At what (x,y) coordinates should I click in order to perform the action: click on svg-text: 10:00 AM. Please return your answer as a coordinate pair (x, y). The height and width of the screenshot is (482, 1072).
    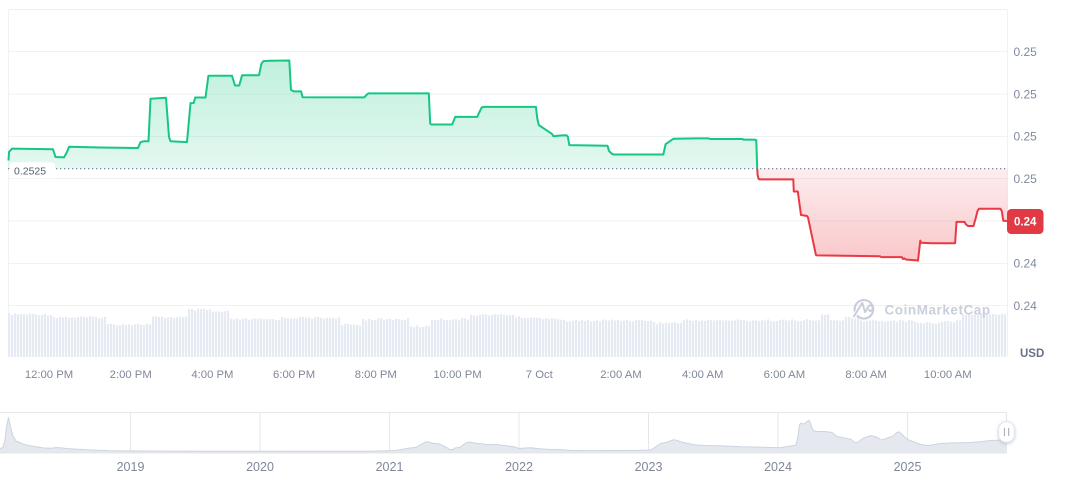
    Looking at the image, I should click on (948, 375).